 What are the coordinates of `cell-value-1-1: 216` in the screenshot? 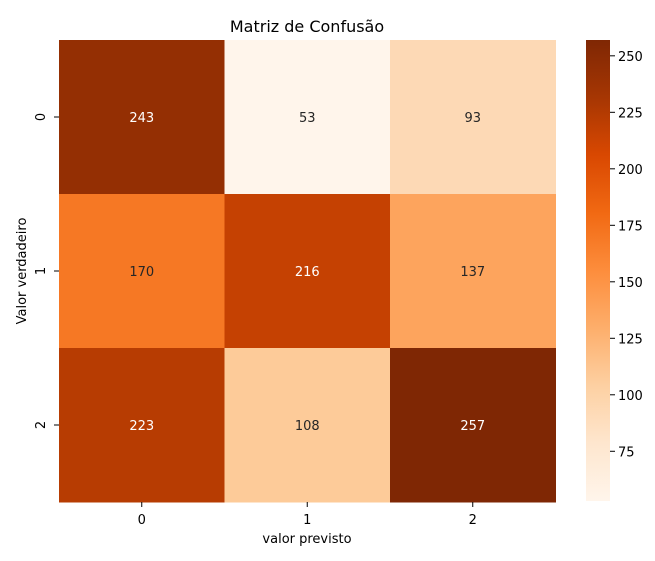 It's located at (307, 272).